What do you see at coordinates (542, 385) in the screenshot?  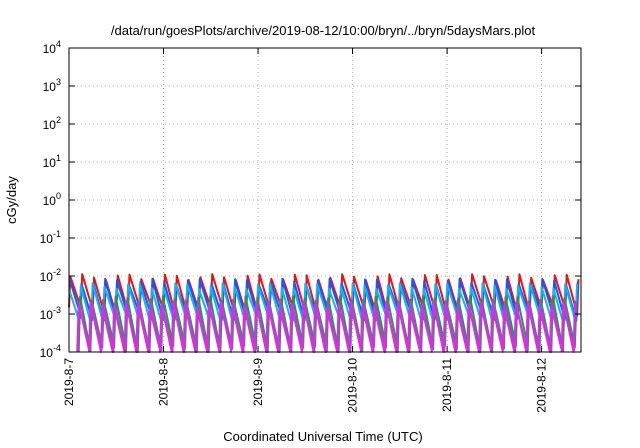 I see `x-tick-label: 2019-8-12` at bounding box center [542, 385].